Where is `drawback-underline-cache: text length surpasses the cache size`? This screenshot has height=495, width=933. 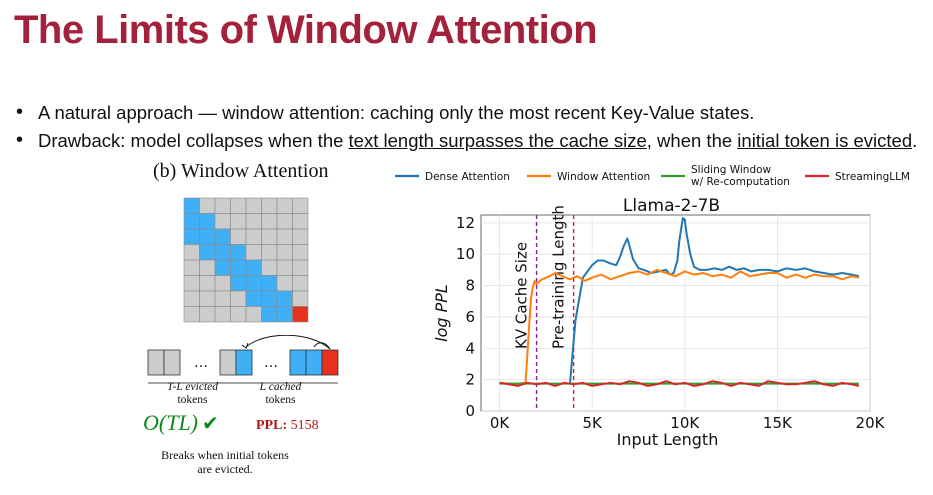
drawback-underline-cache: text length surpasses the cache size is located at coordinates (497, 140).